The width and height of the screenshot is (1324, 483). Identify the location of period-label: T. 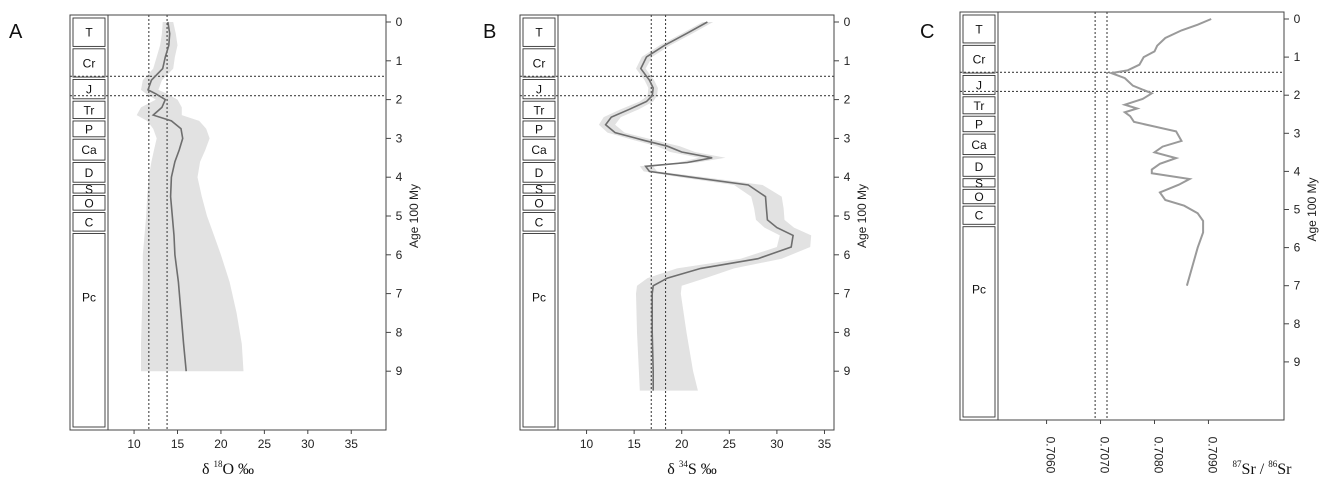
(89, 33).